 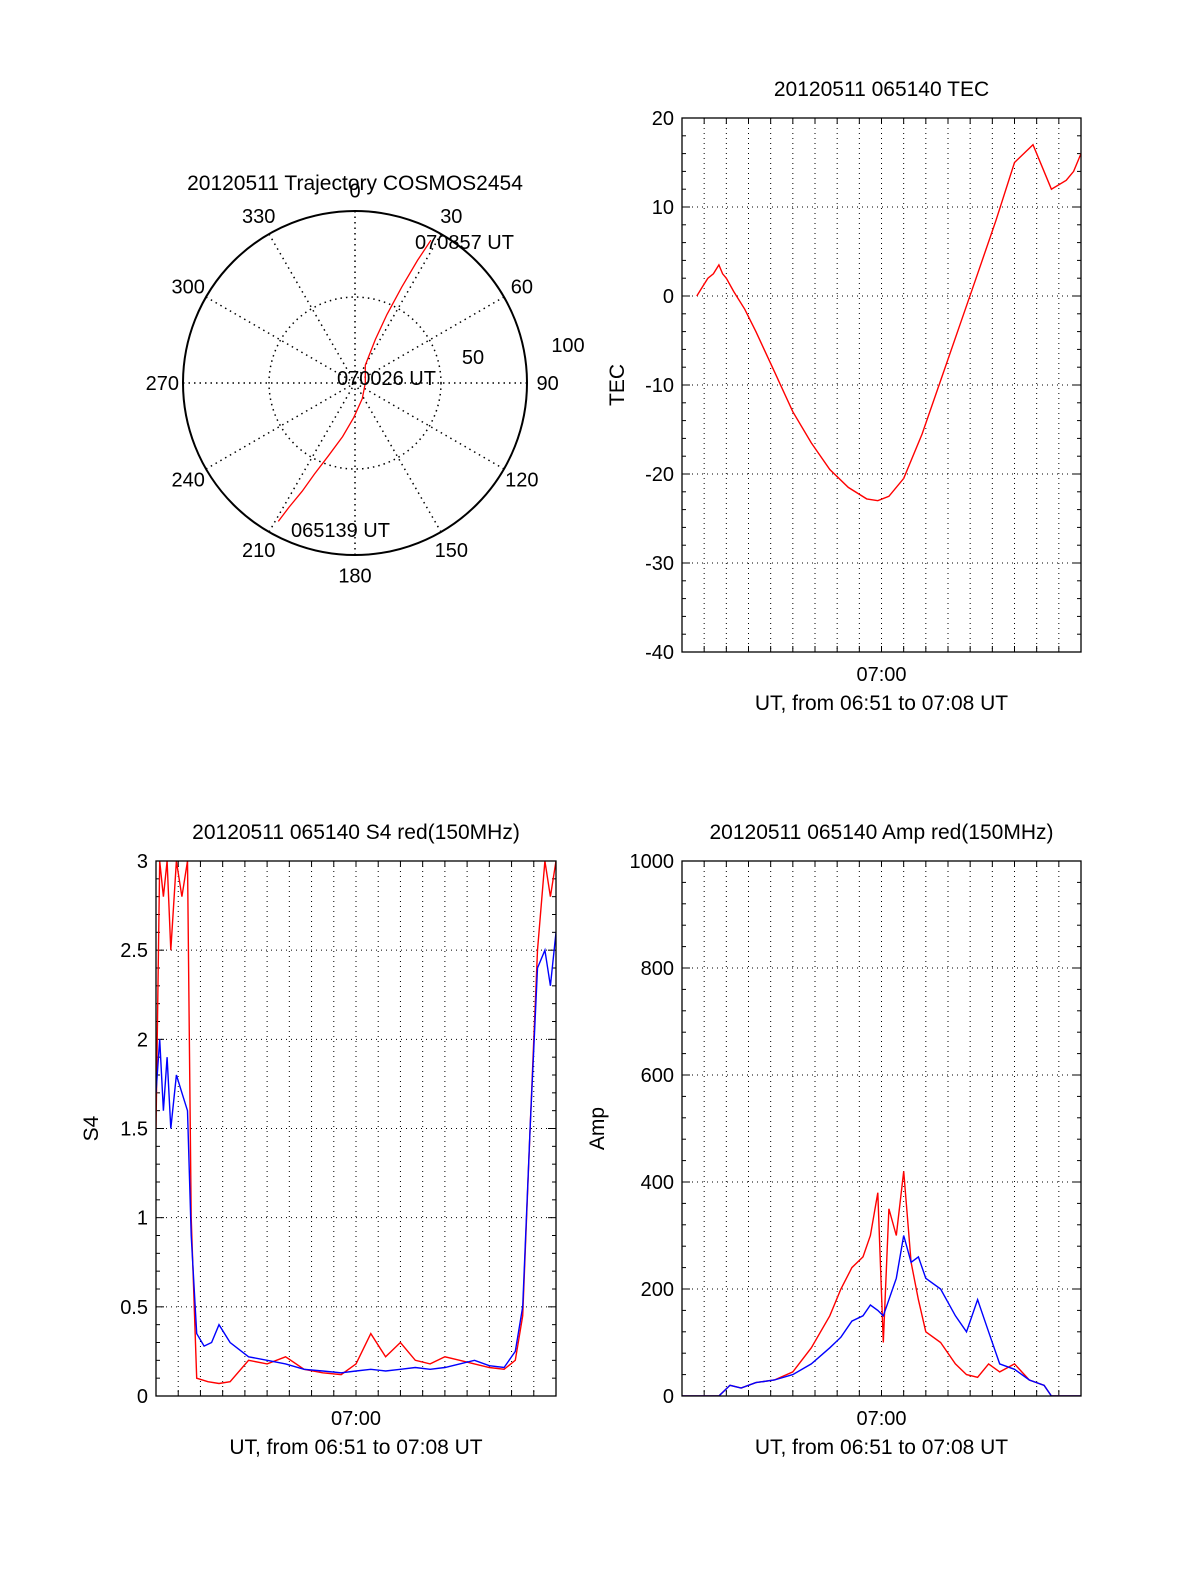 I want to click on s4-title: 20120511 065140 S4 red(150MHz), so click(x=356, y=832).